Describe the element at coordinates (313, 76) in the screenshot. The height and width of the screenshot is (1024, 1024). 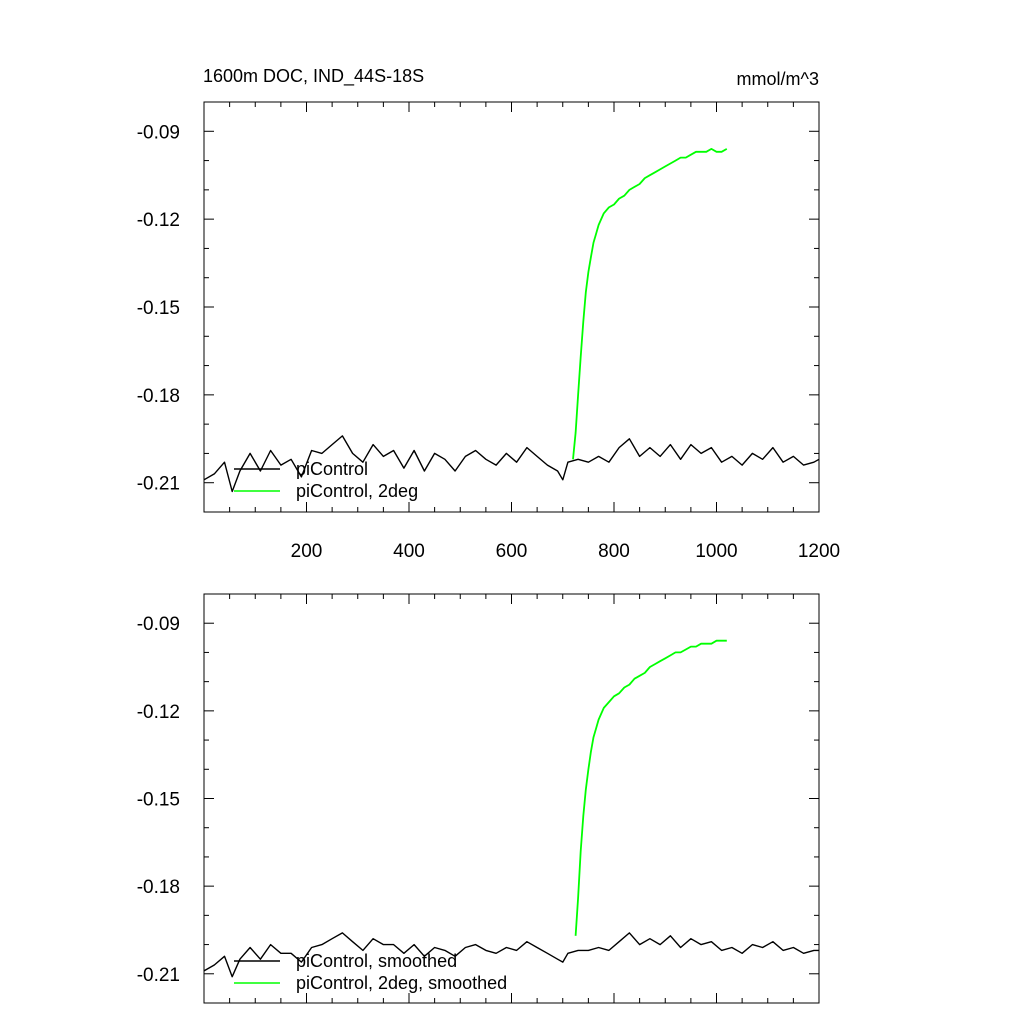
I see `figure-title: 1600m DOC, IND_44S-18S` at that location.